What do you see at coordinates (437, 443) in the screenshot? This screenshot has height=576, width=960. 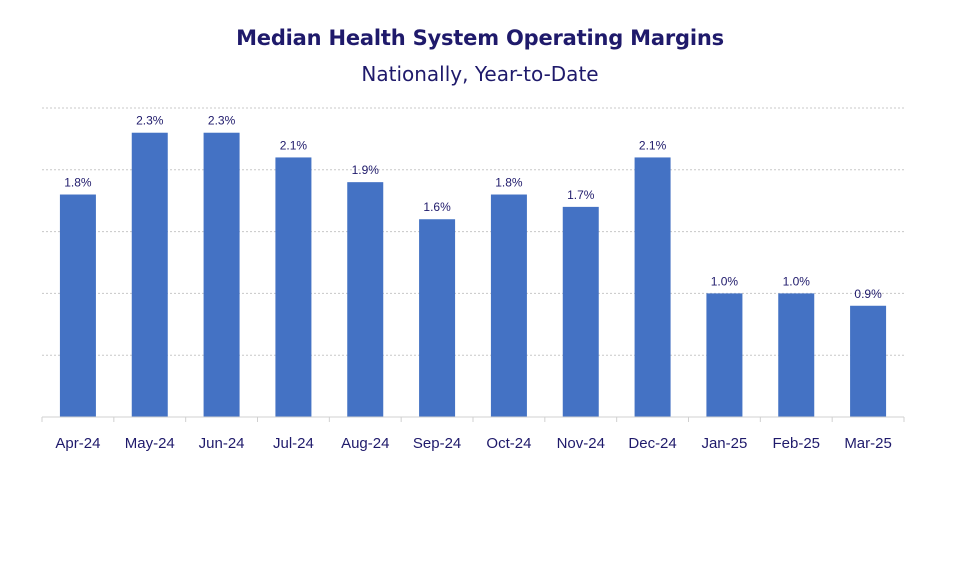 I see `x-tick-label: Sep-24` at bounding box center [437, 443].